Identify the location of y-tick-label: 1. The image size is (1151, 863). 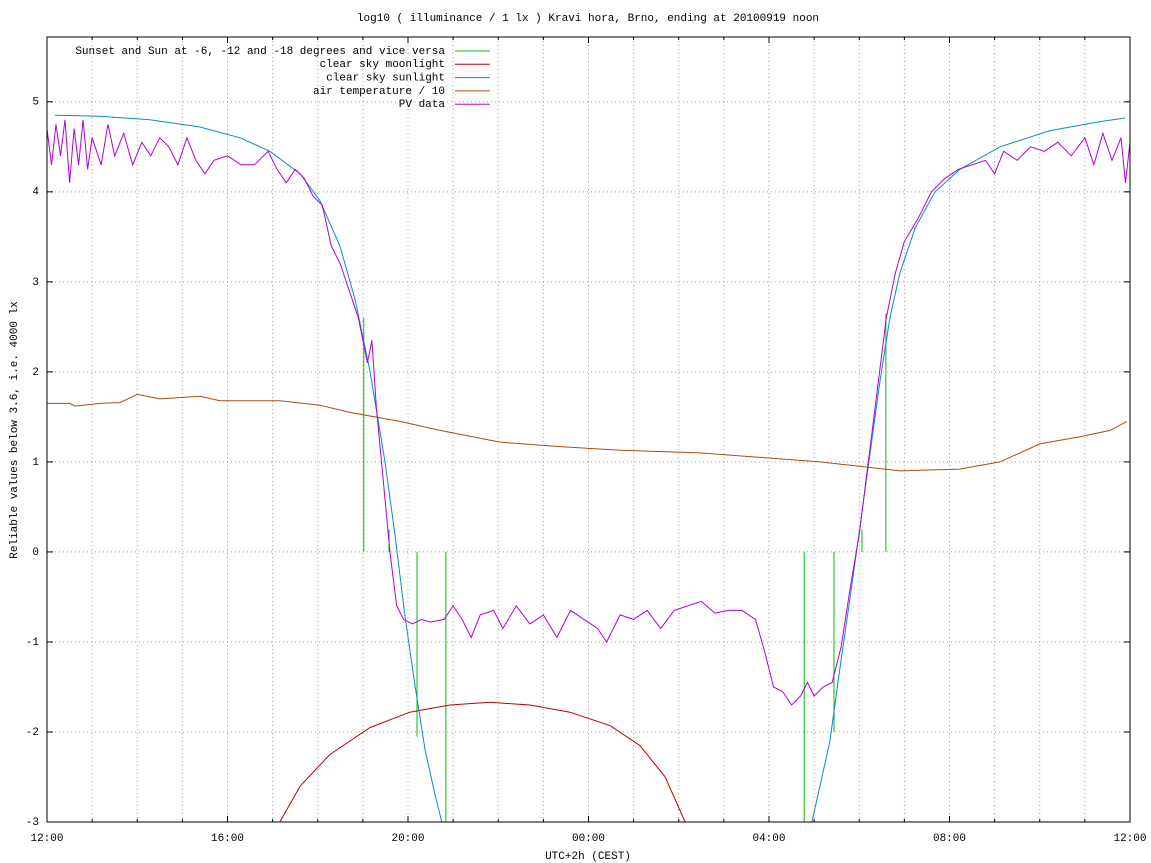
(35, 463).